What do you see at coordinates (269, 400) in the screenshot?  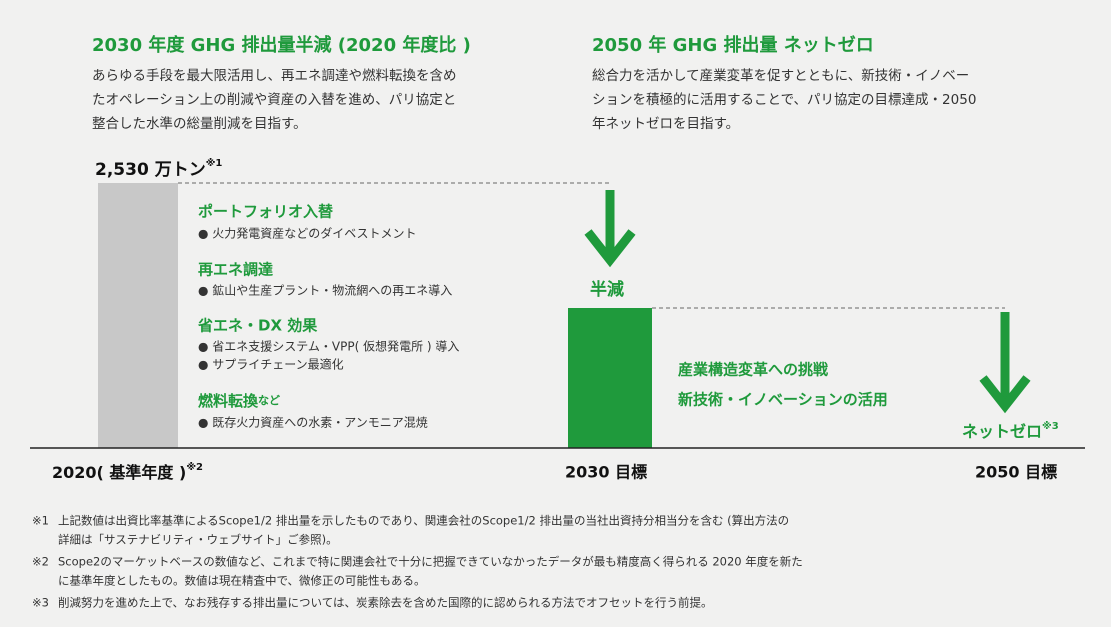 I see `lever-suffix: など` at bounding box center [269, 400].